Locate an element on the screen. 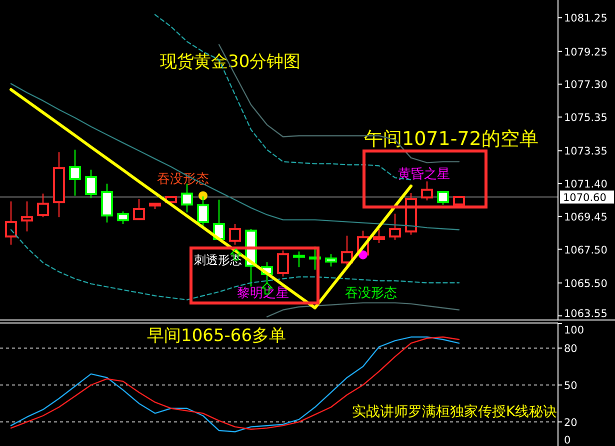  ref-line-label: 1070.60 is located at coordinates (584, 198).